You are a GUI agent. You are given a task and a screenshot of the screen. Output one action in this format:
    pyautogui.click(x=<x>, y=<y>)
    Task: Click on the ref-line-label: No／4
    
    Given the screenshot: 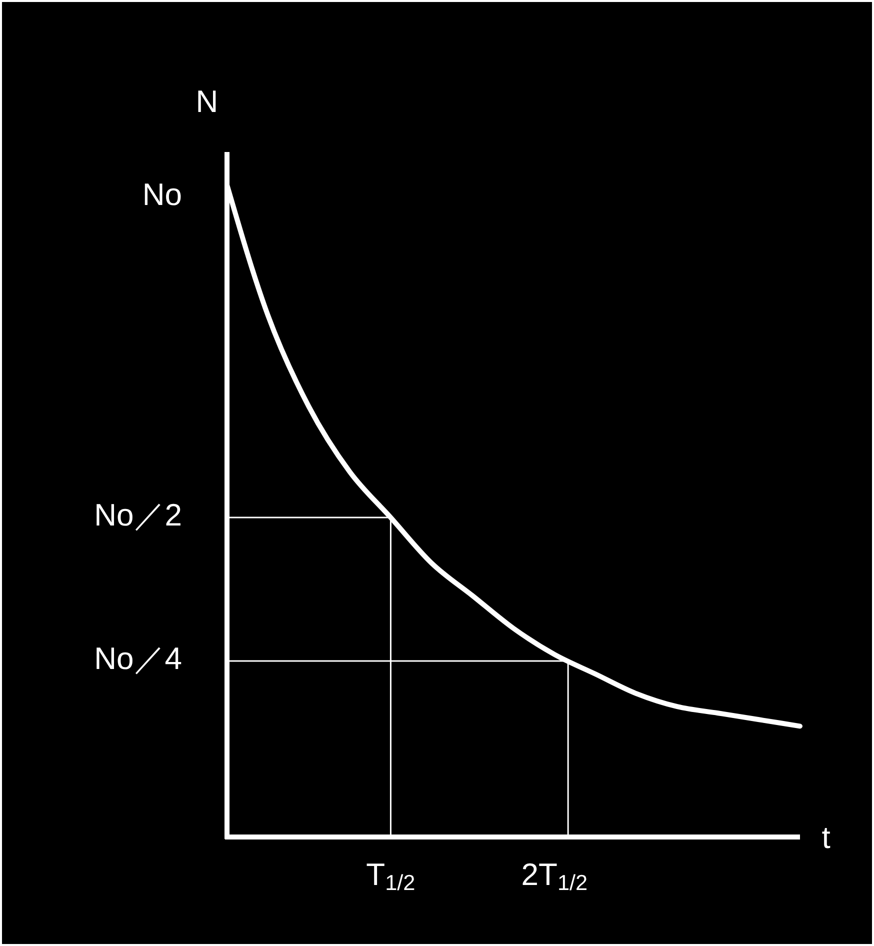 What is the action you would take?
    pyautogui.click(x=138, y=658)
    